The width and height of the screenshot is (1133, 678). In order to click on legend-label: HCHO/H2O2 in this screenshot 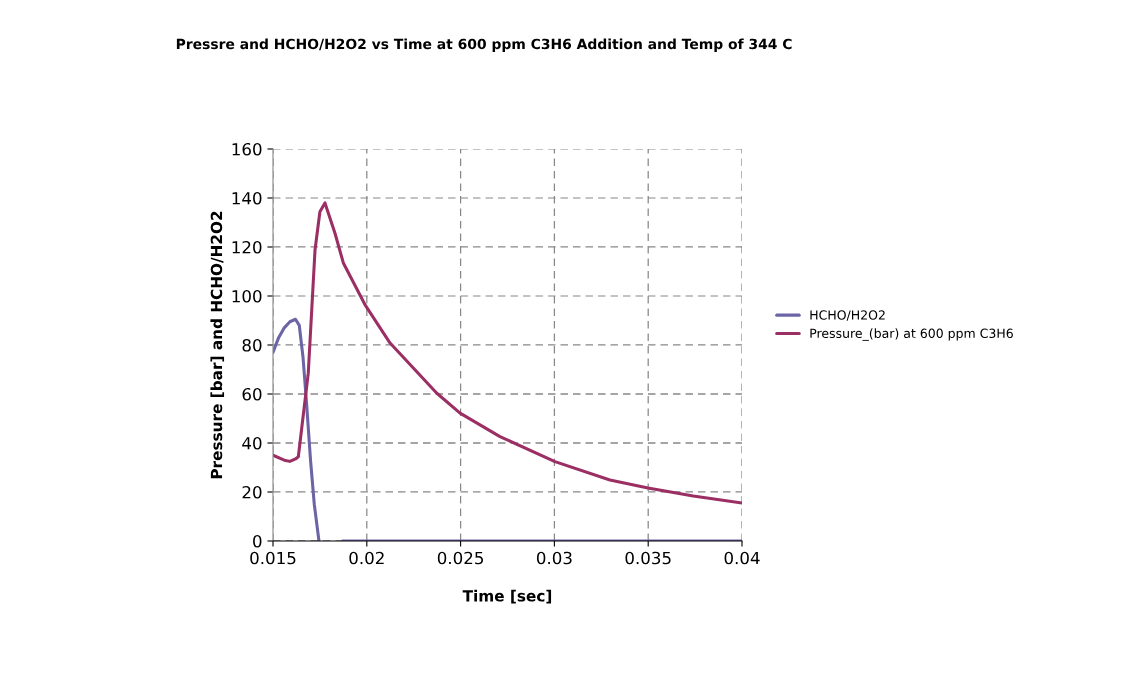, I will do `click(847, 315)`.